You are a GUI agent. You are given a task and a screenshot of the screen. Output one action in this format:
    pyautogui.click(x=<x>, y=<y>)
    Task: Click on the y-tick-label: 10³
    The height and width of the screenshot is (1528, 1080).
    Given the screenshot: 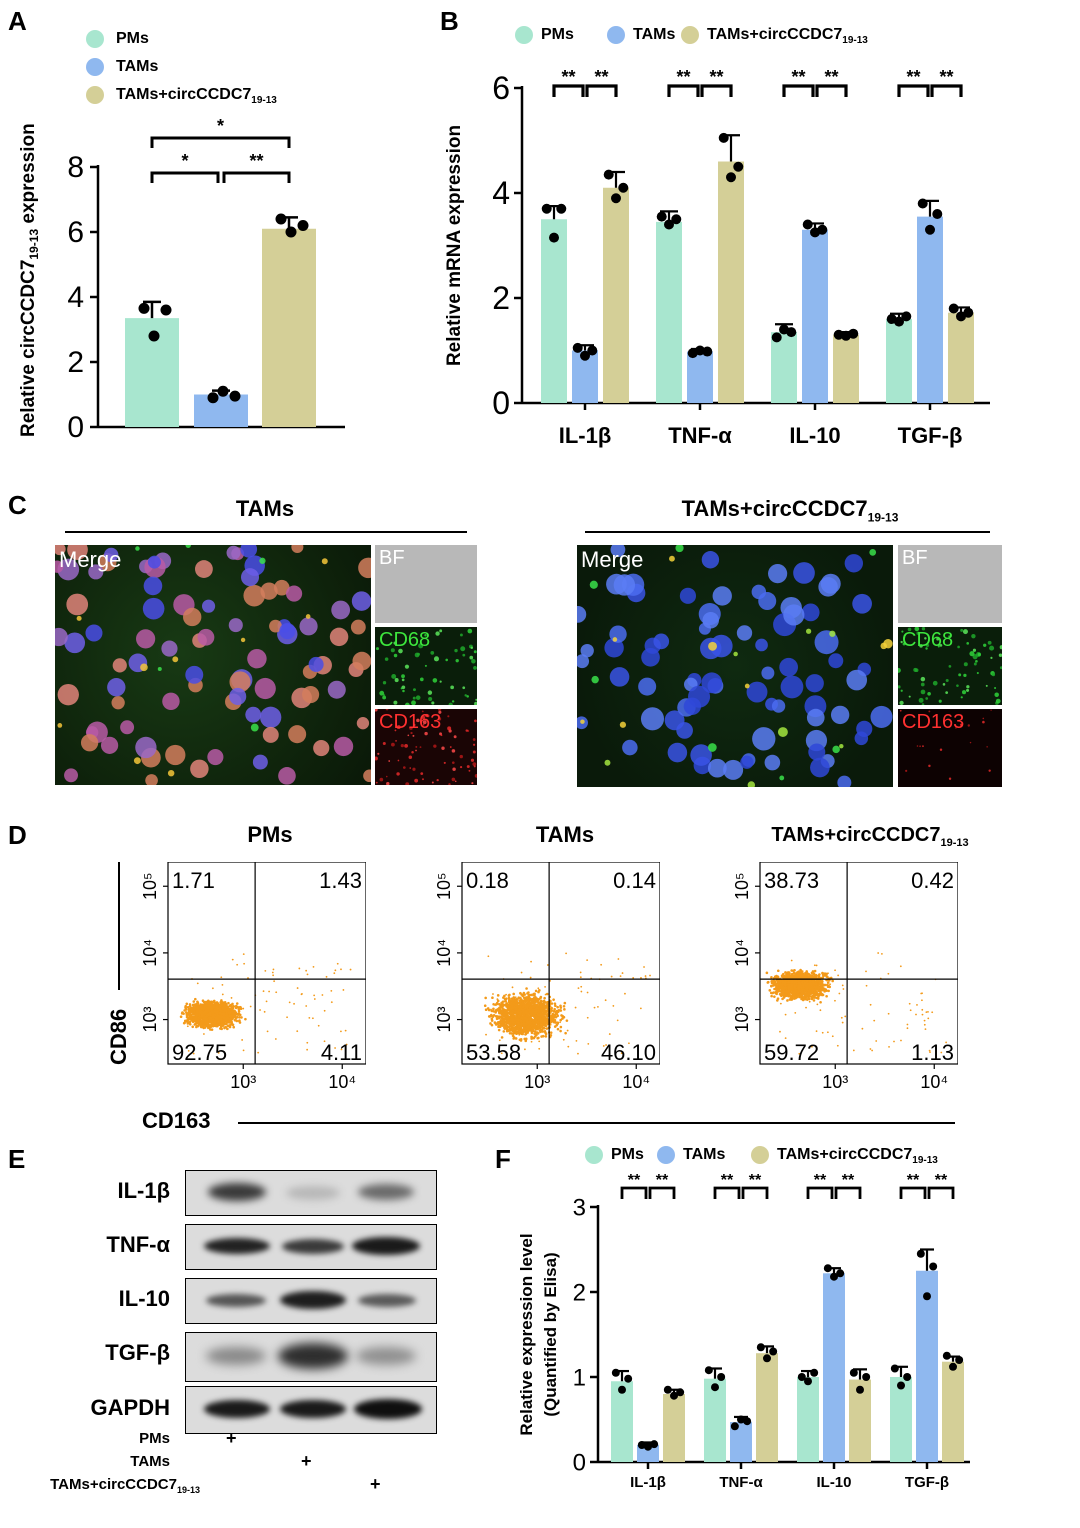 What is the action you would take?
    pyautogui.click(x=150, y=1020)
    